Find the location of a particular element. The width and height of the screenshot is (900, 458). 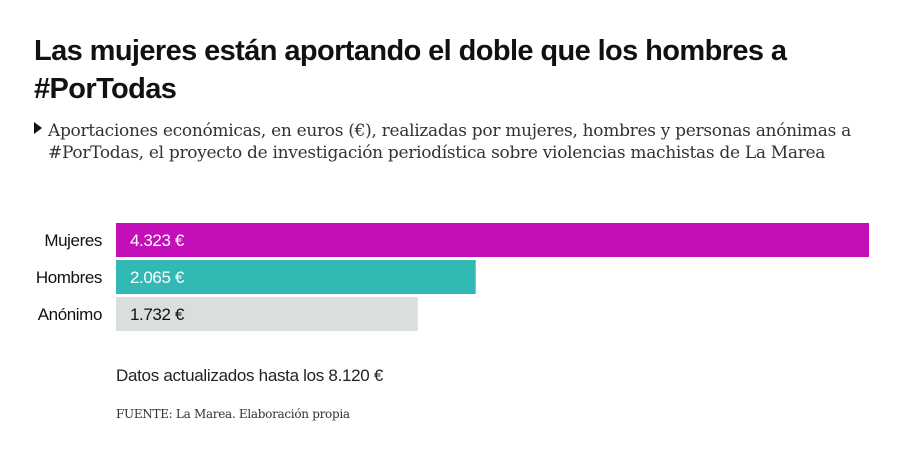

value-label: 1.732 € is located at coordinates (157, 314).